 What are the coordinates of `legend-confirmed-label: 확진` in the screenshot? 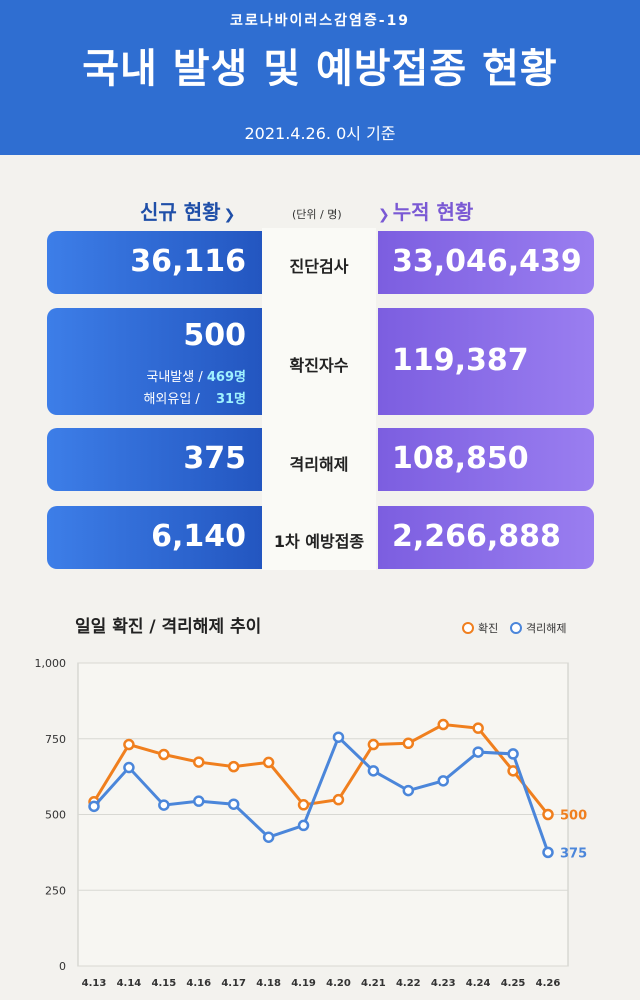 It's located at (488, 628).